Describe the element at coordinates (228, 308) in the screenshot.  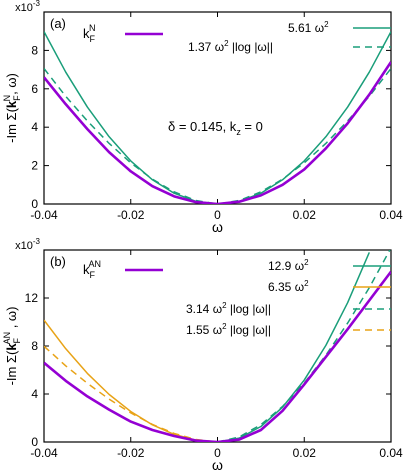
I see `legend-label-3: 3.14 ω2 |log |ω||` at that location.